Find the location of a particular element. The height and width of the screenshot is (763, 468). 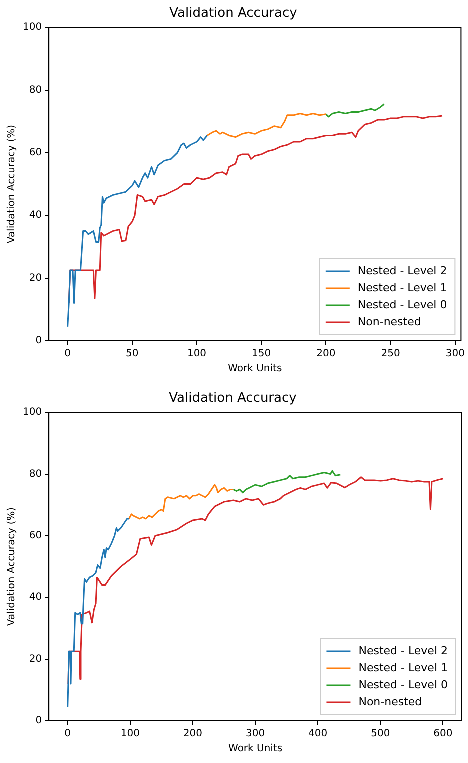

x-tick-label: 600 is located at coordinates (443, 734).